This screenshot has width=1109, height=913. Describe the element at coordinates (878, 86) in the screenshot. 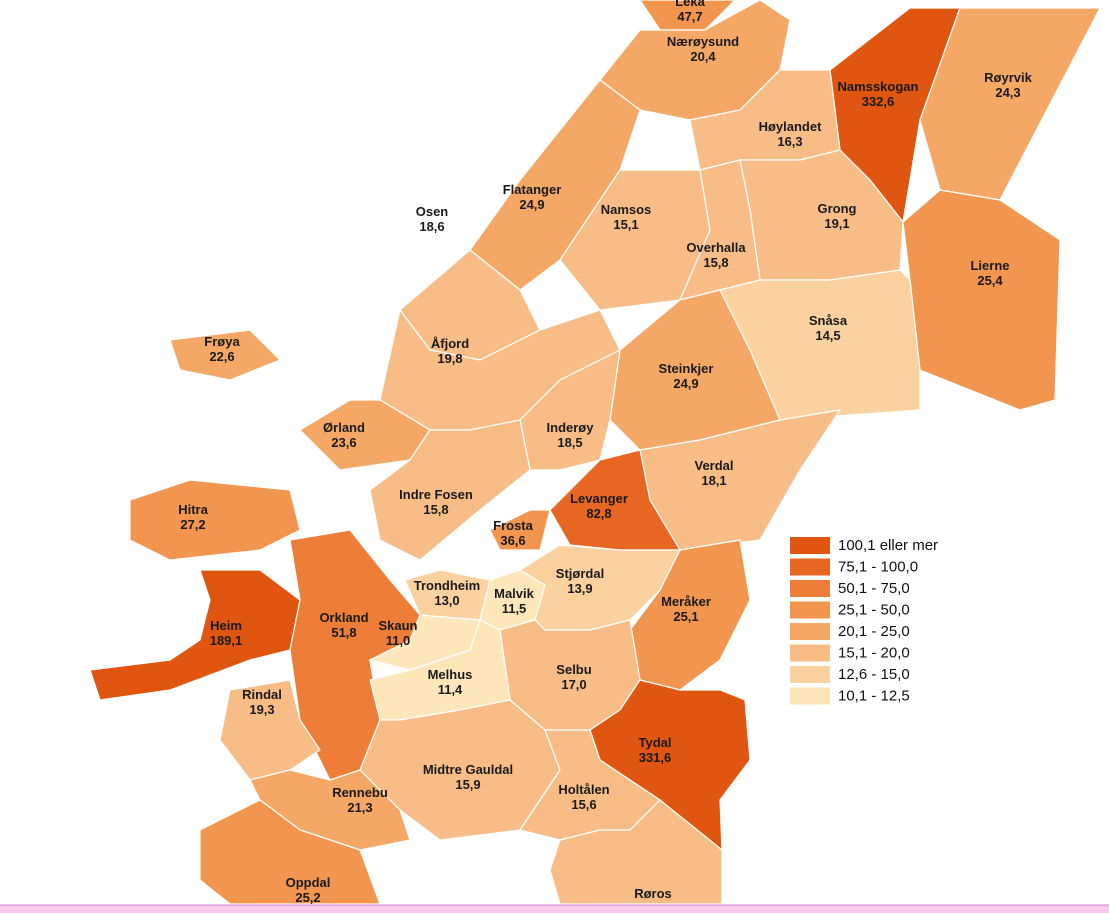

I see `region-name: Namsskogan` at that location.